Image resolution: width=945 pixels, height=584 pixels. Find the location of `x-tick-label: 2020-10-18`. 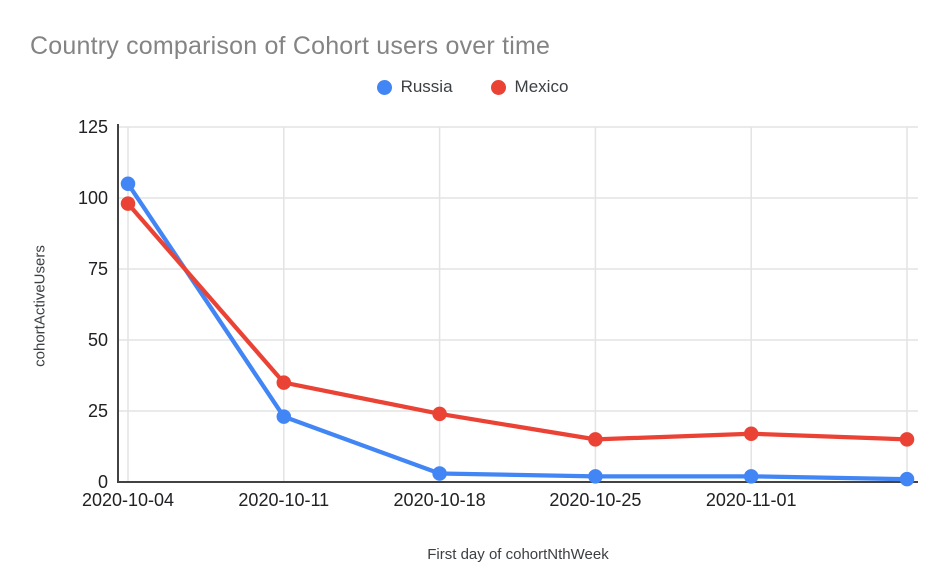

x-tick-label: 2020-10-18 is located at coordinates (440, 500).